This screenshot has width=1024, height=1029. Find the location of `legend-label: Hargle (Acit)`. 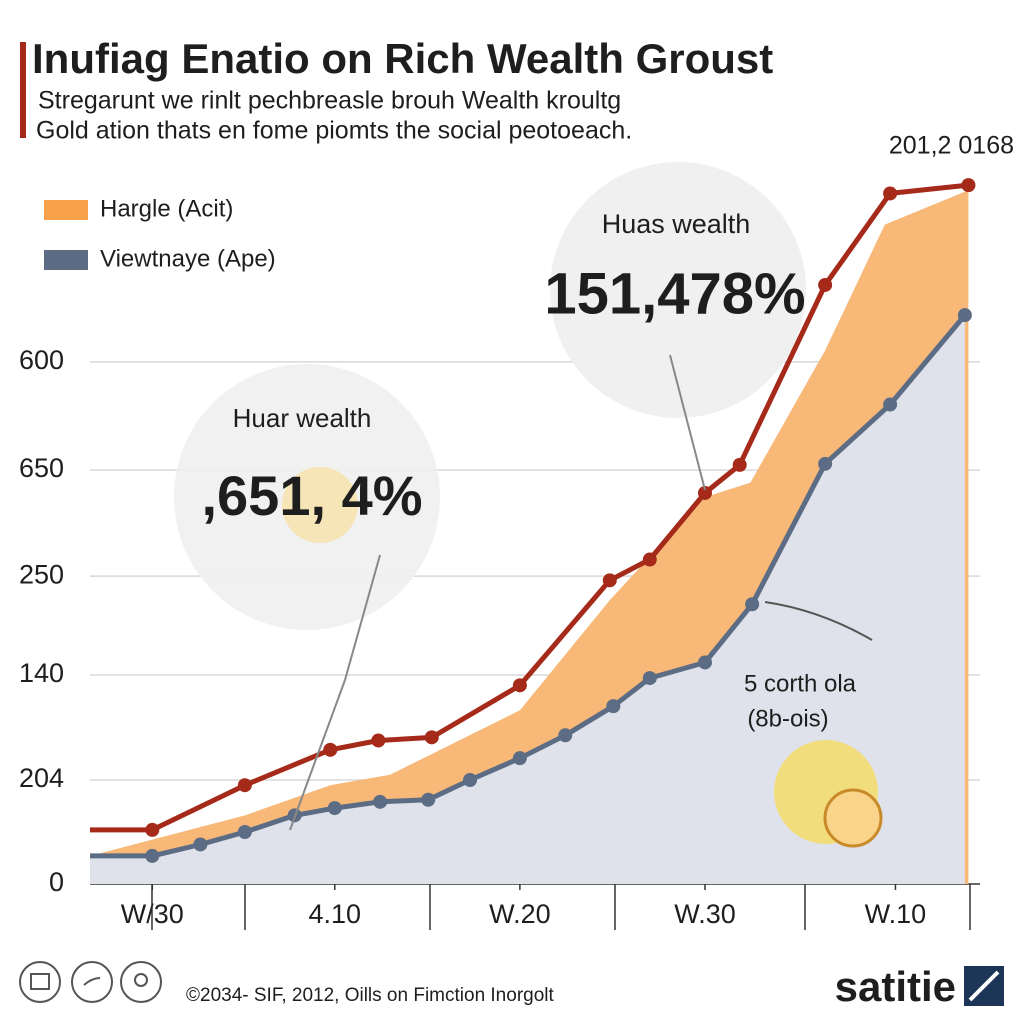

legend-label: Hargle (Acit) is located at coordinates (166, 208).